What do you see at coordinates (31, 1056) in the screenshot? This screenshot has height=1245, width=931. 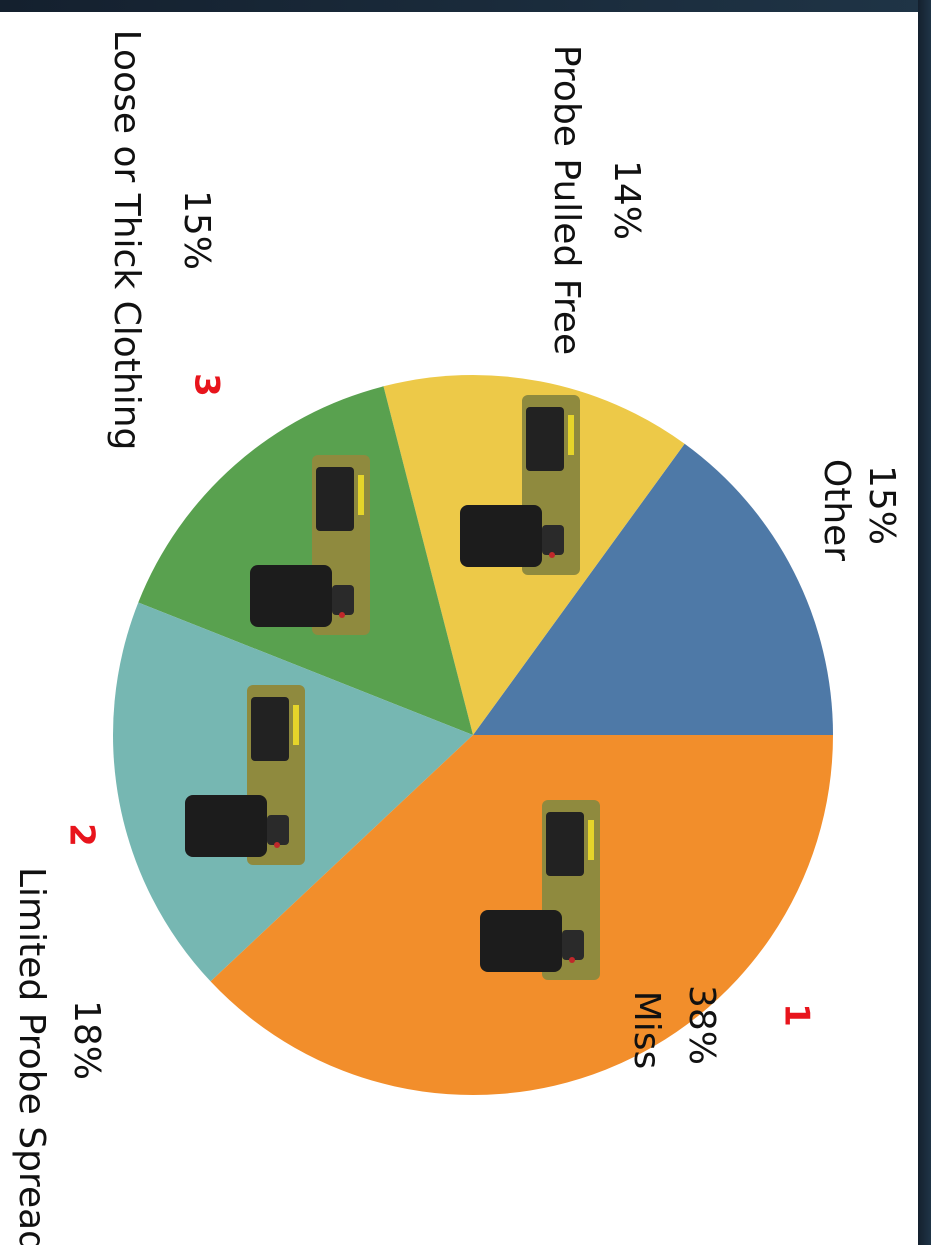 I see `slice-label: Limited Probe Spread` at bounding box center [31, 1056].